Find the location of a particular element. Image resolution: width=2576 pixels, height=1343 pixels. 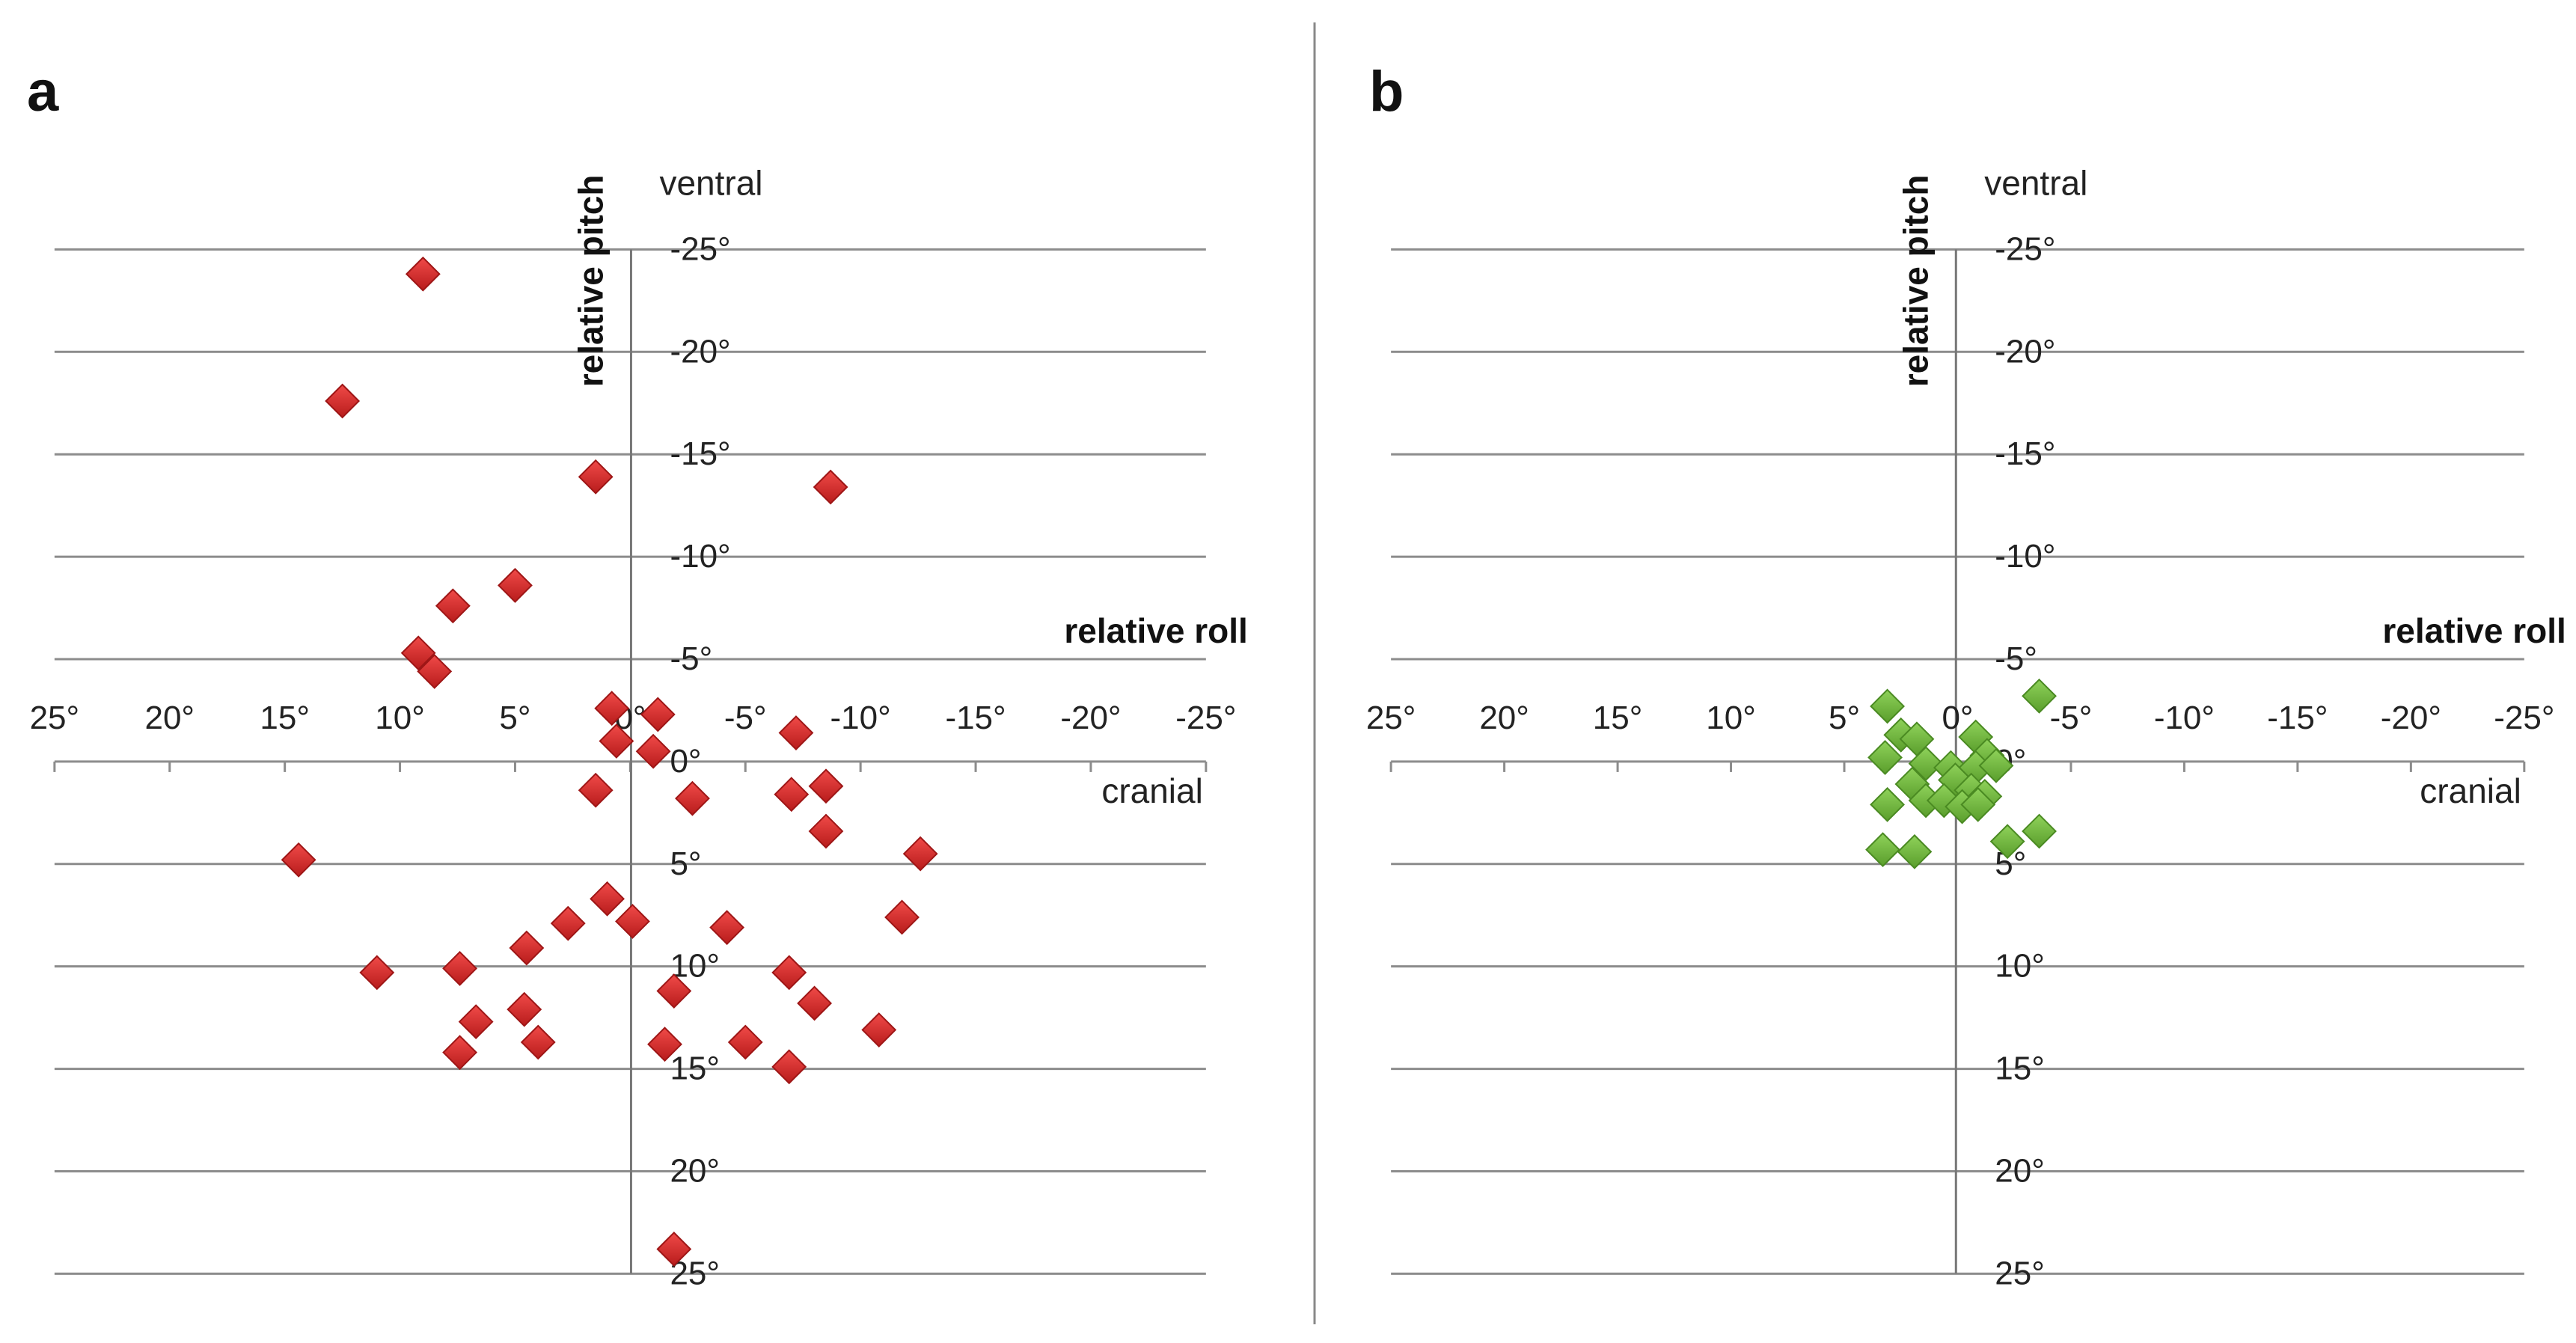

y-tick-label: 5° is located at coordinates (685, 863).